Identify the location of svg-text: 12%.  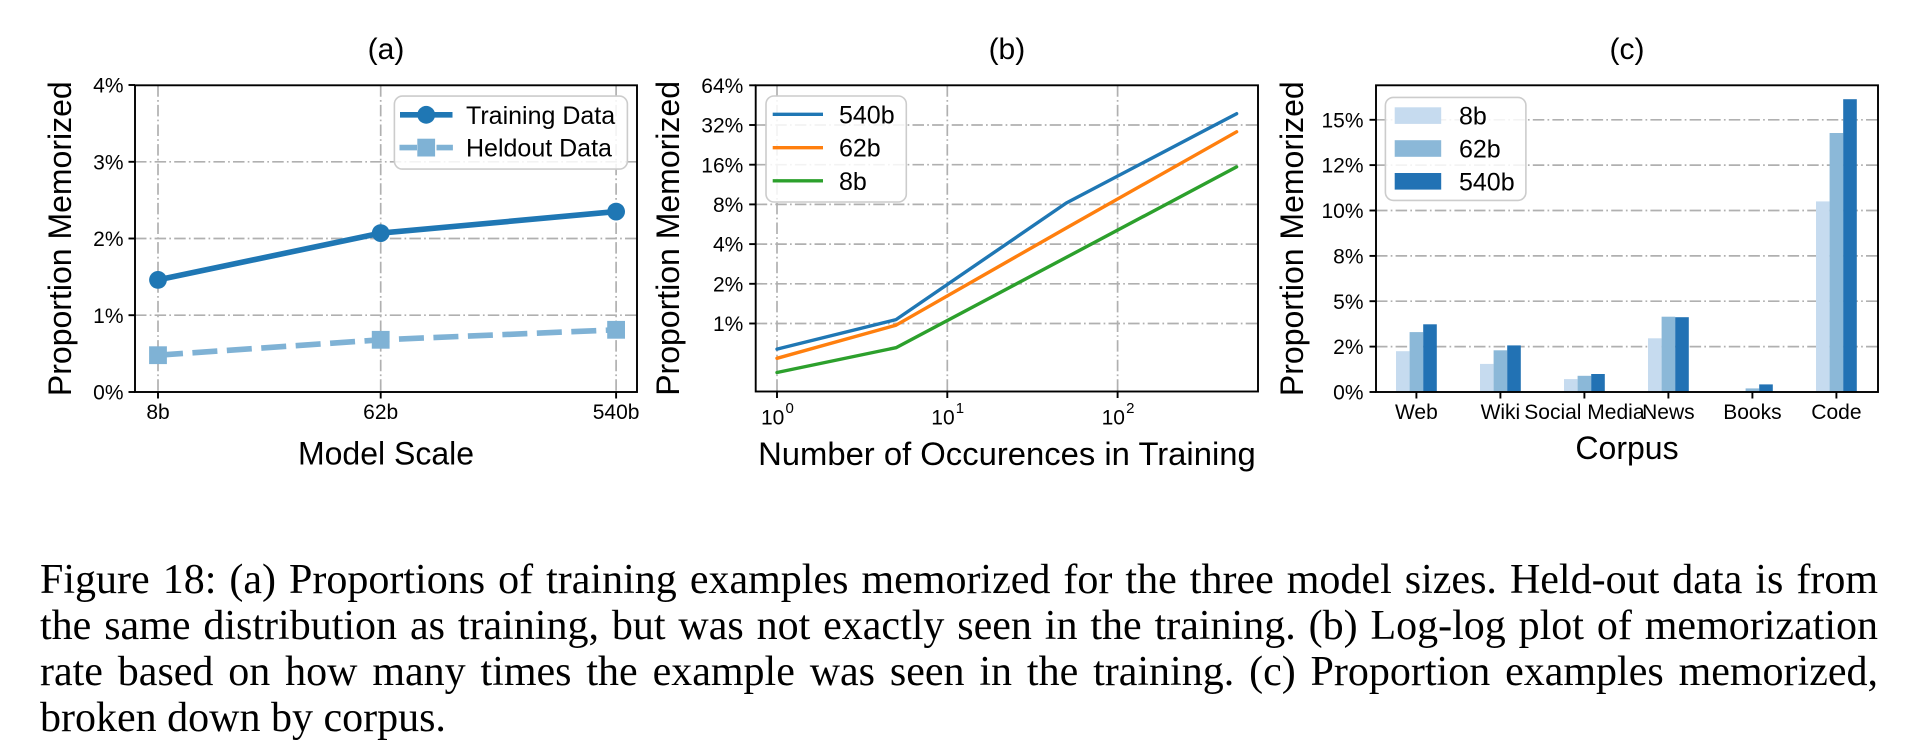
(1342, 166).